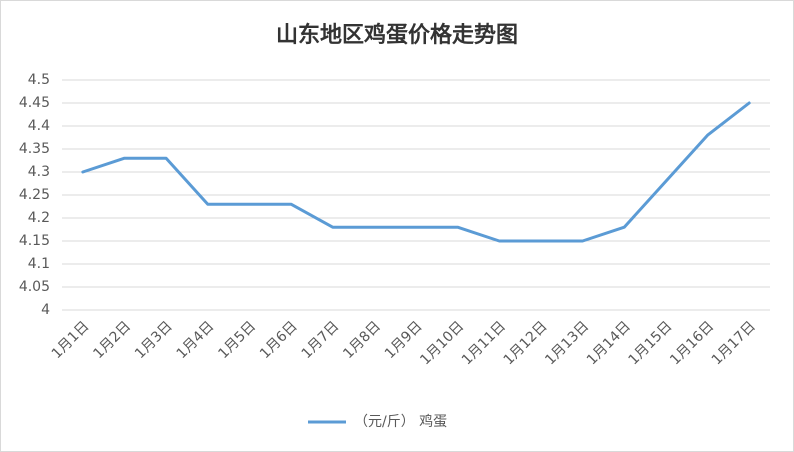 The height and width of the screenshot is (452, 794). I want to click on y-tick-label: 4.05, so click(34, 287).